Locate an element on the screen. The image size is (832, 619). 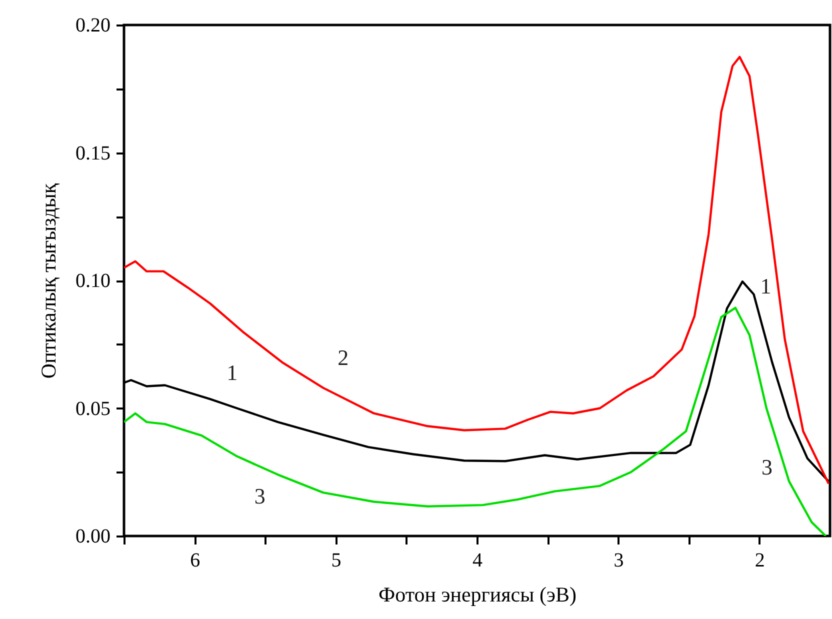
y-axis-title: Оптикалық тығыздық is located at coordinates (48, 280).